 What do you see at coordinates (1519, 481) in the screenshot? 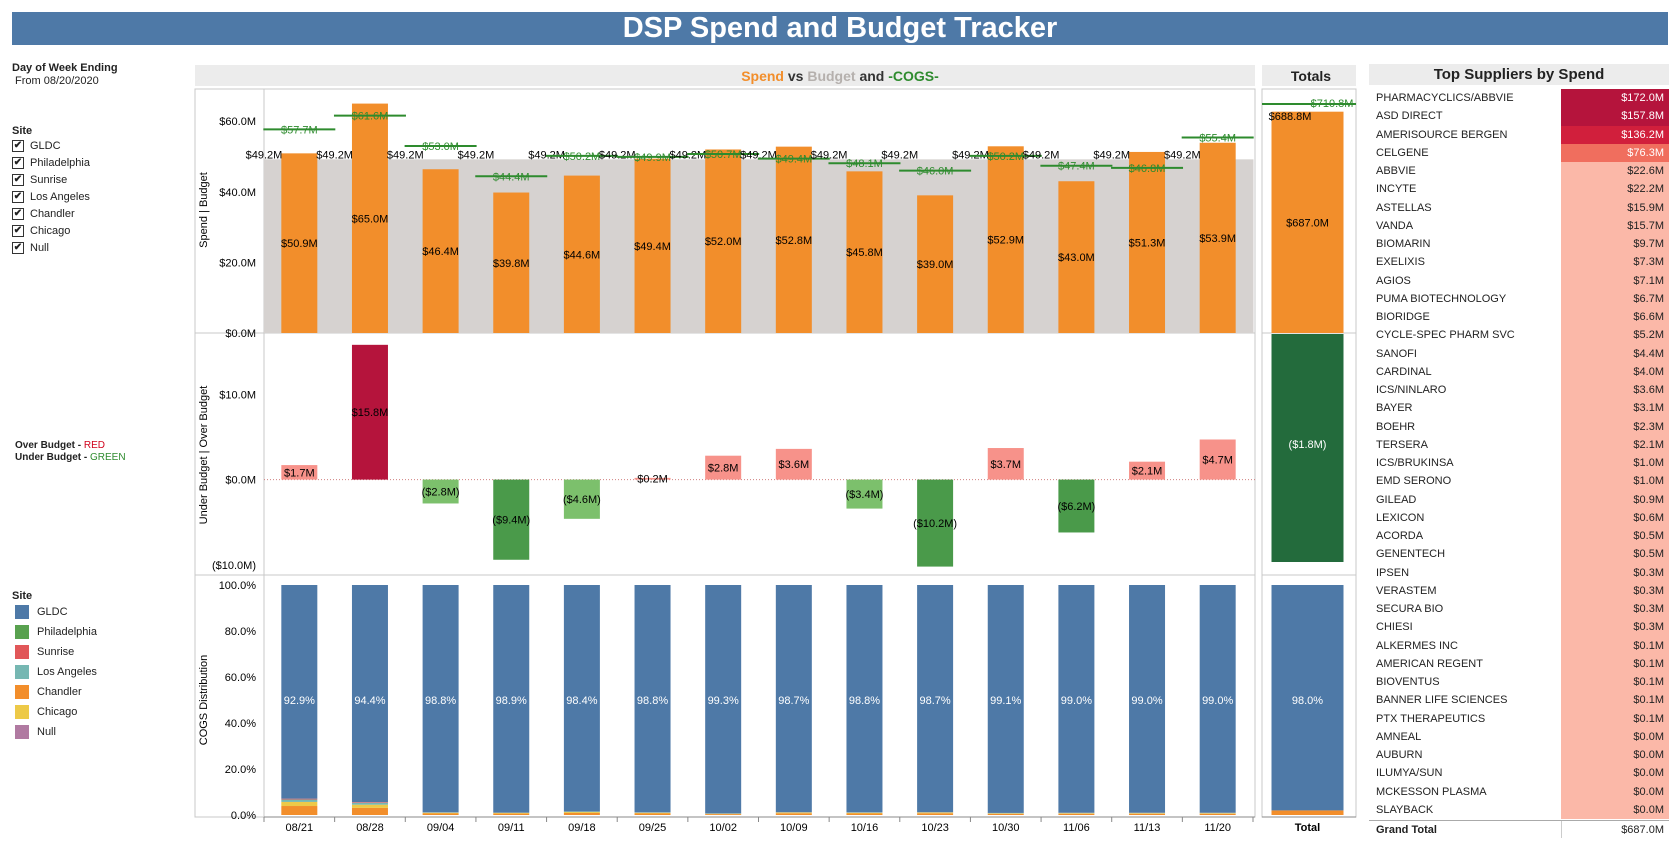
I see `supplier-row: EMD SERONO $1.0M` at bounding box center [1519, 481].